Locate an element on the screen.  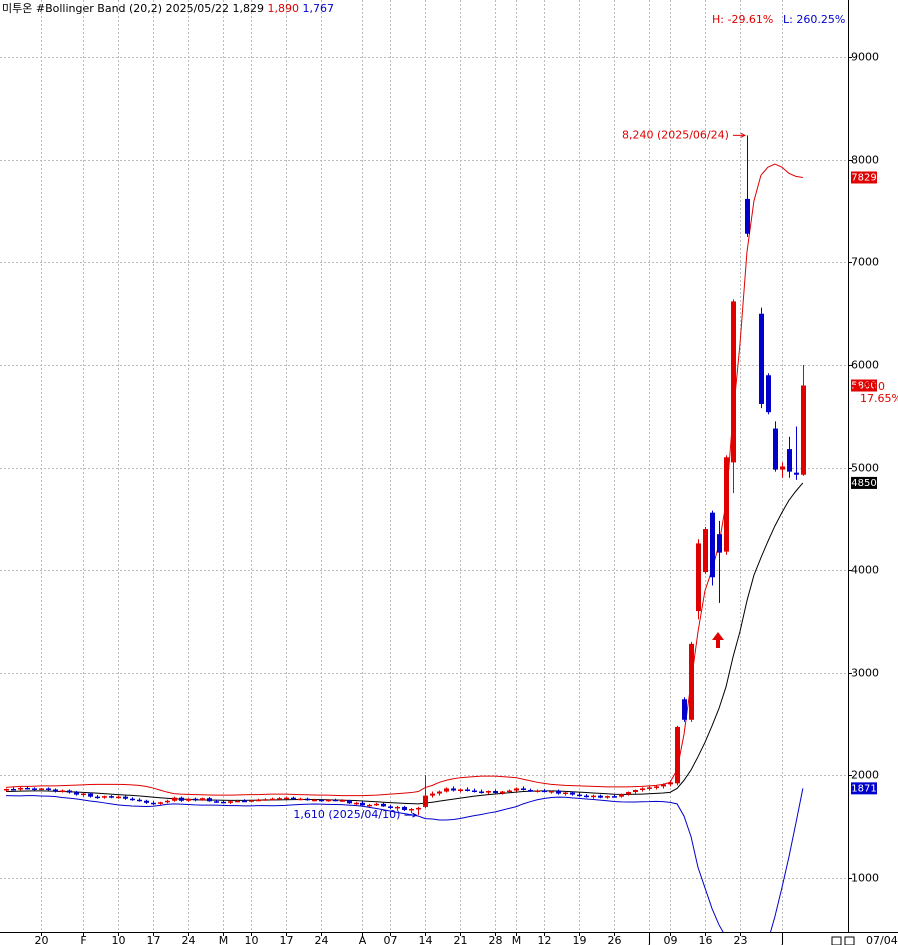
change-pct: 17.65% is located at coordinates (879, 398).